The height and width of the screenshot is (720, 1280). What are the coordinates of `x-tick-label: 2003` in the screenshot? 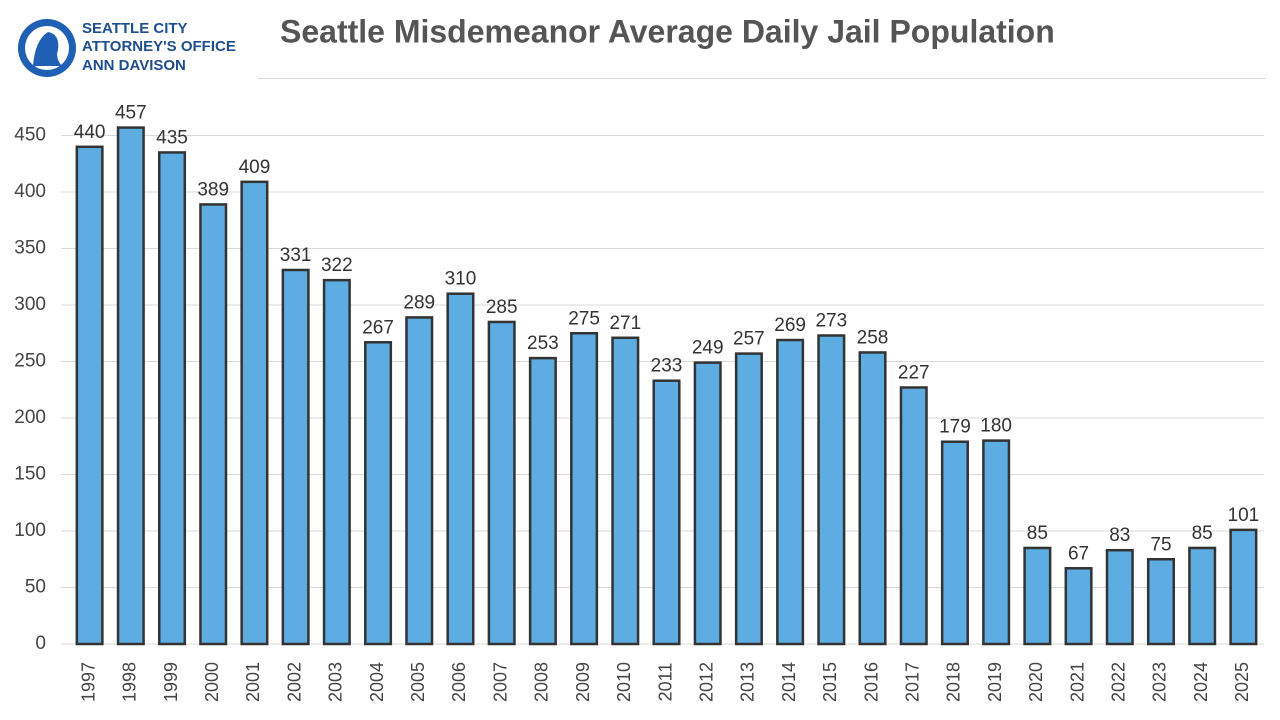 It's located at (336, 682).